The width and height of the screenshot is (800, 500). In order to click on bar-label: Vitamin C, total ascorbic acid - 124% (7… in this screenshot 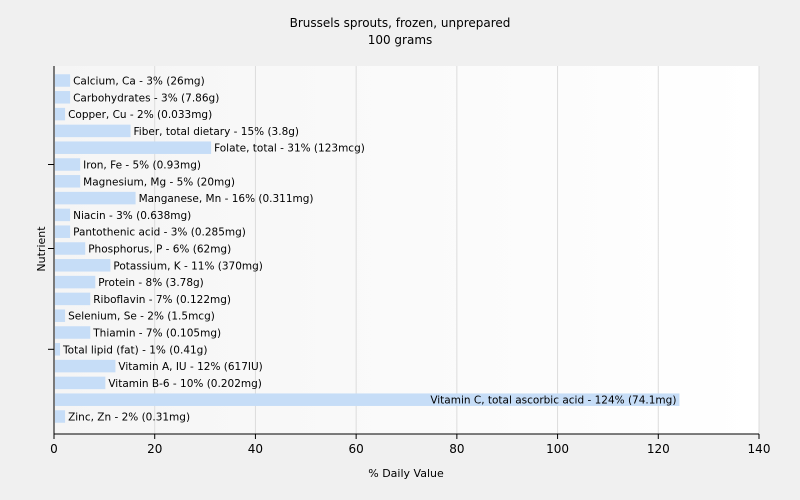, I will do `click(553, 401)`.